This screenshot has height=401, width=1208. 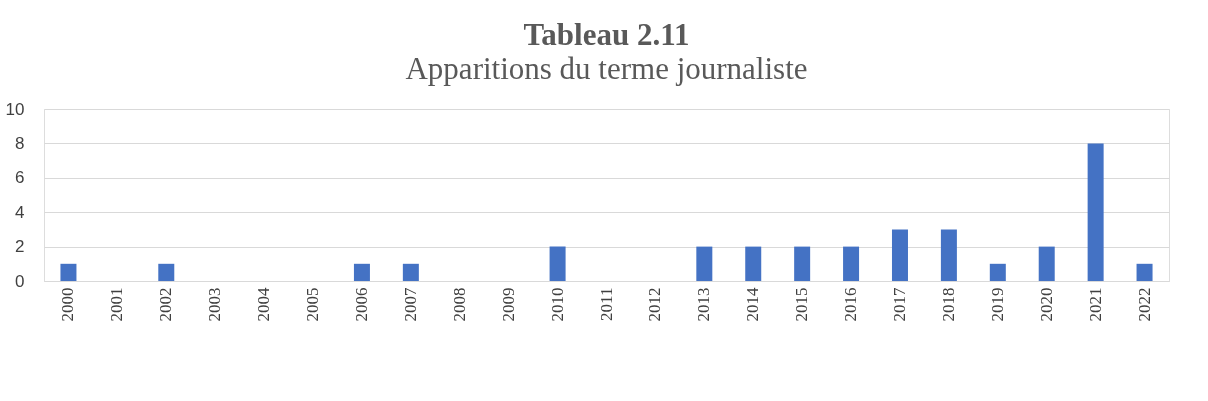 What do you see at coordinates (264, 304) in the screenshot?
I see `x-tick-label: 2004` at bounding box center [264, 304].